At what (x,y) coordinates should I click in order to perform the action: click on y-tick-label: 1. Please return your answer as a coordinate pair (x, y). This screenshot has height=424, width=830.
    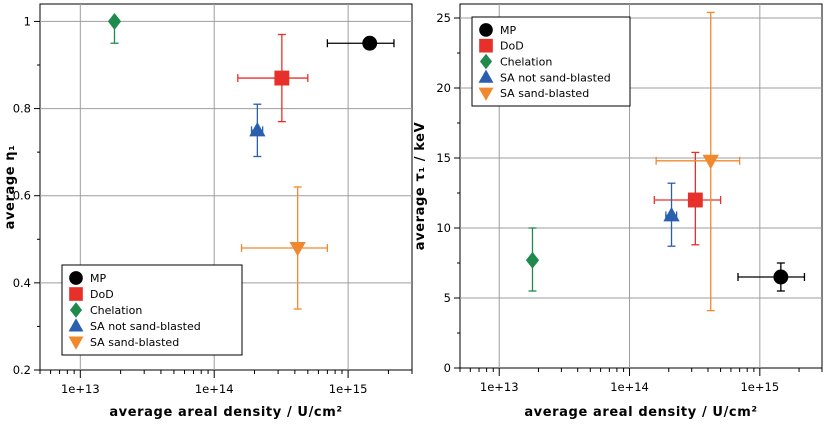
    Looking at the image, I should click on (27, 21).